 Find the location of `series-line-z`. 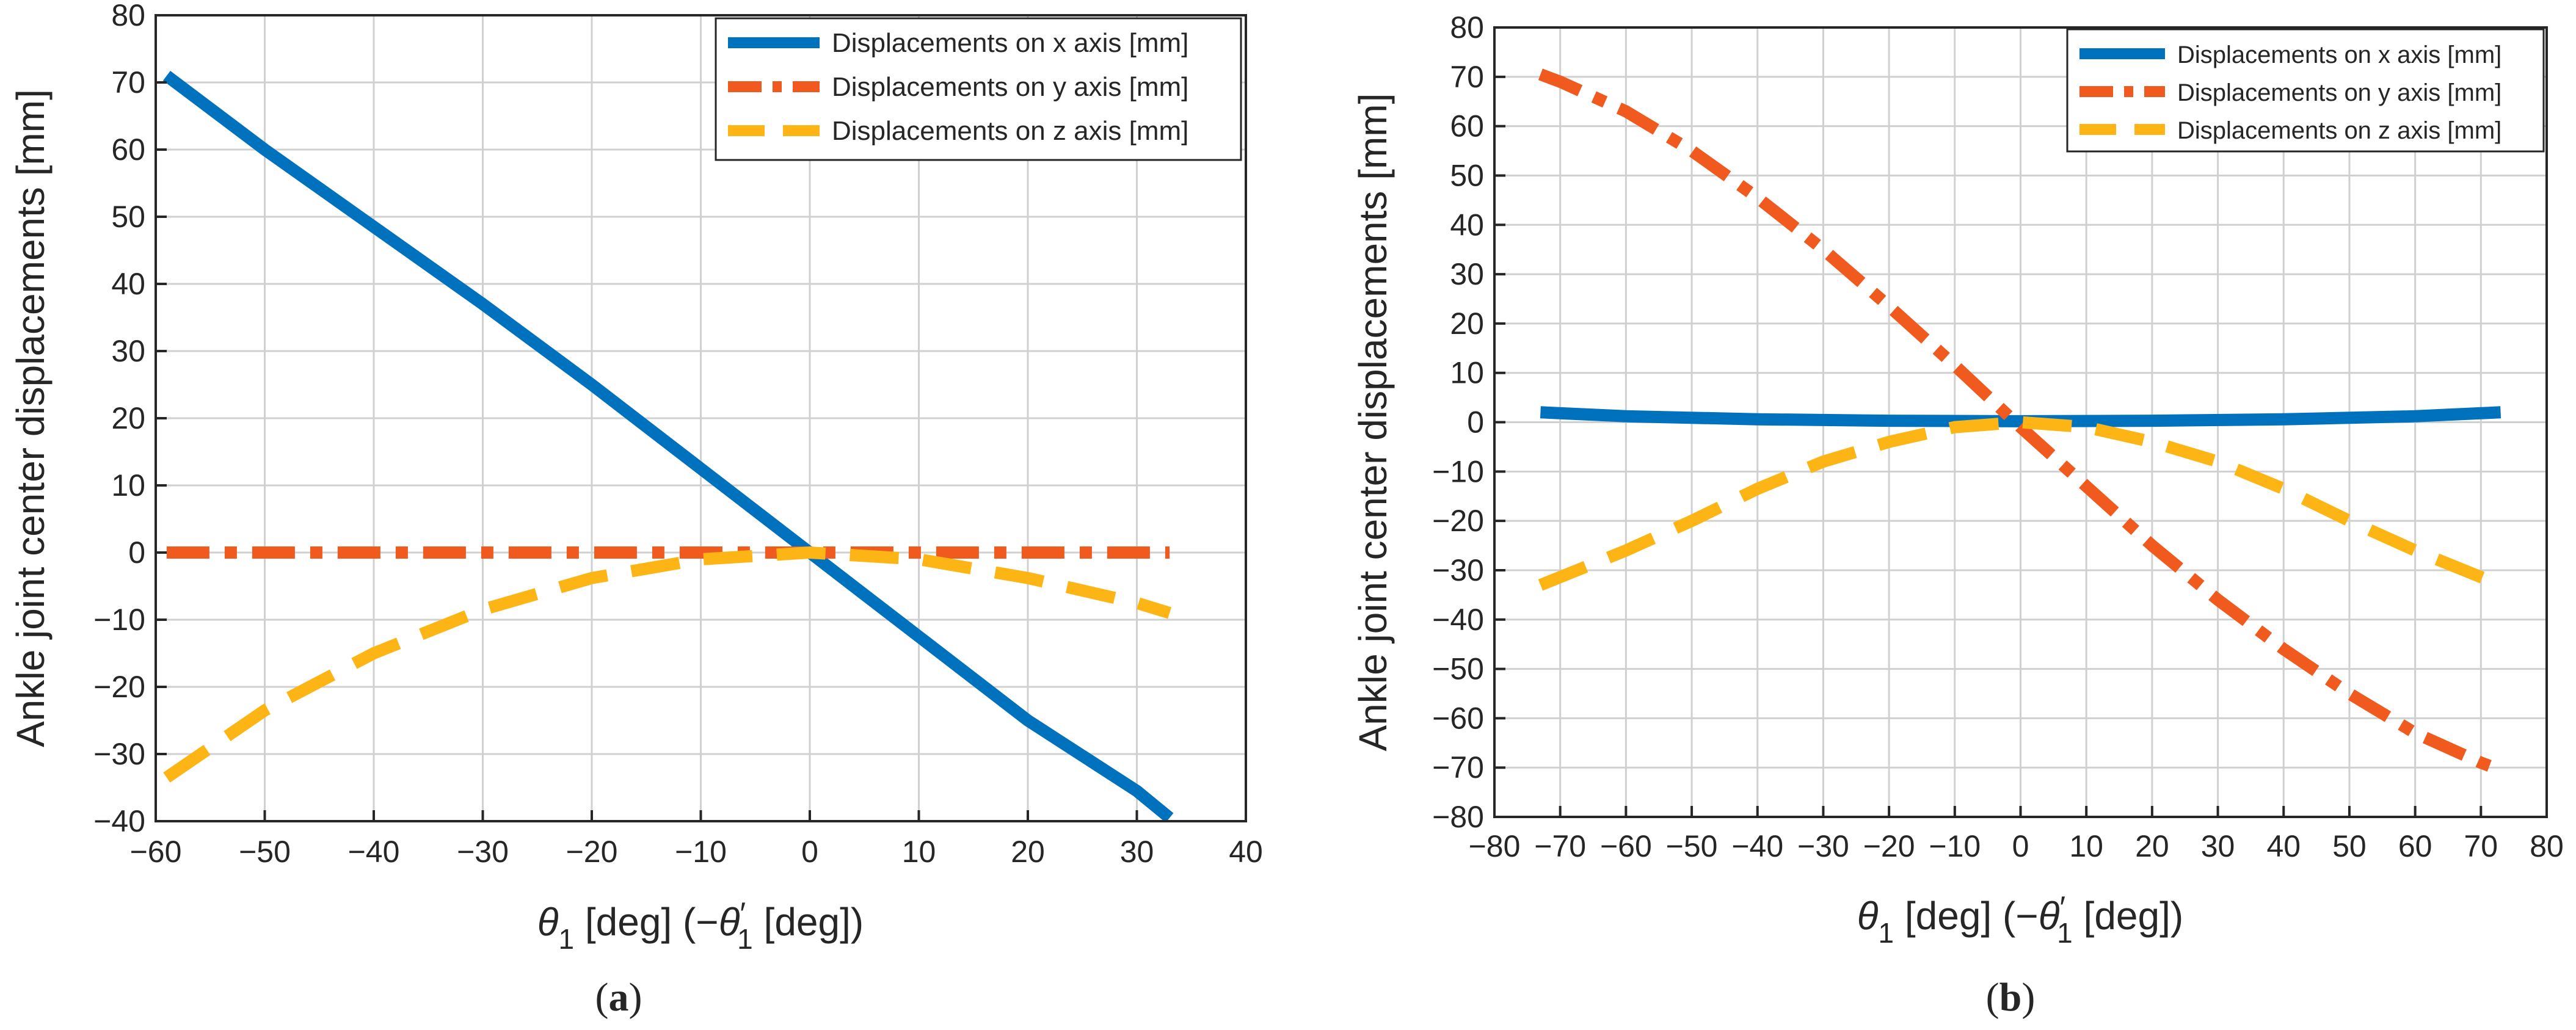

series-line-z is located at coordinates (2021, 504).